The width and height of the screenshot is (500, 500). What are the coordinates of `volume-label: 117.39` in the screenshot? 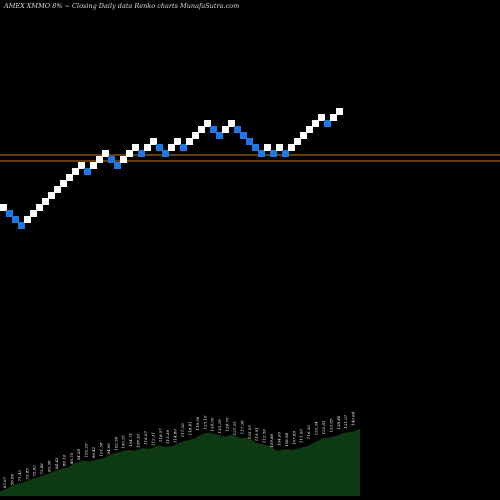 It's located at (182, 430).